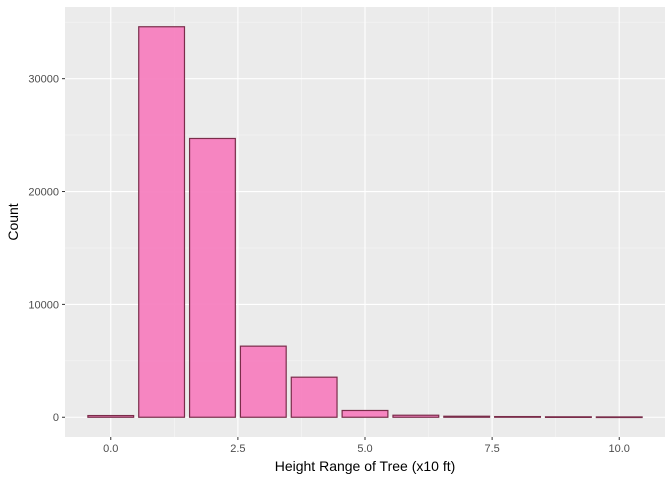  Describe the element at coordinates (43, 305) in the screenshot. I see `y-tick-label: 10000` at that location.